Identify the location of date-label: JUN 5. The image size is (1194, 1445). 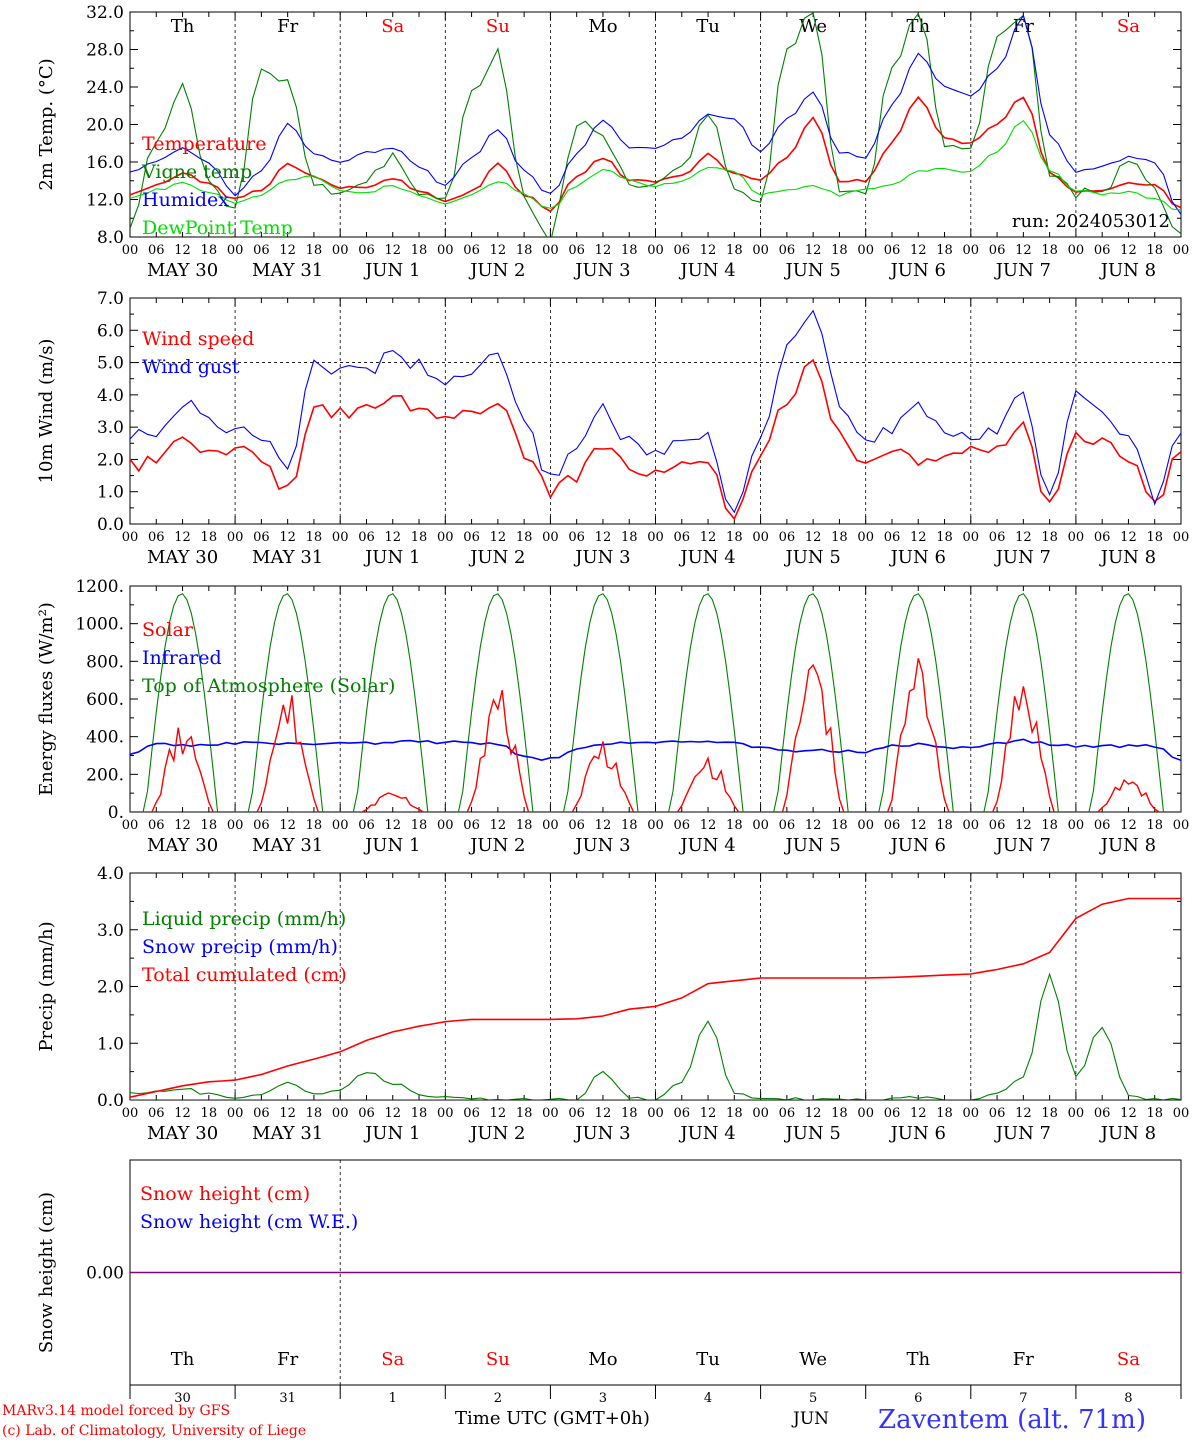
(811, 845).